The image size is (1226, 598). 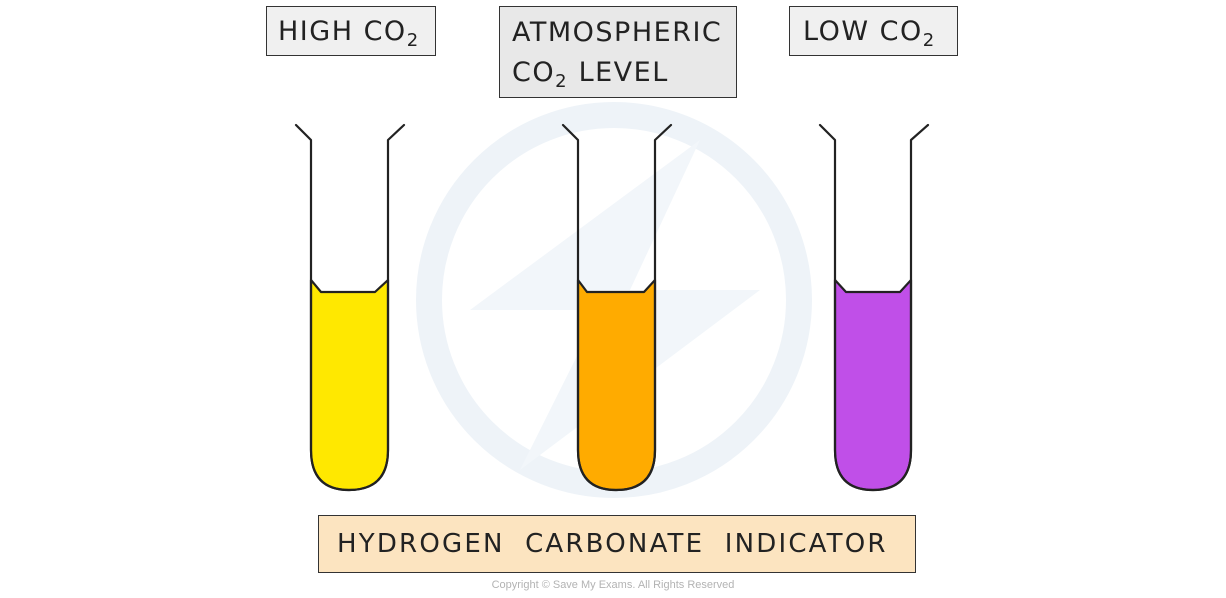 What do you see at coordinates (342, 31) in the screenshot?
I see `high-co2-label-text: HIGH CO` at bounding box center [342, 31].